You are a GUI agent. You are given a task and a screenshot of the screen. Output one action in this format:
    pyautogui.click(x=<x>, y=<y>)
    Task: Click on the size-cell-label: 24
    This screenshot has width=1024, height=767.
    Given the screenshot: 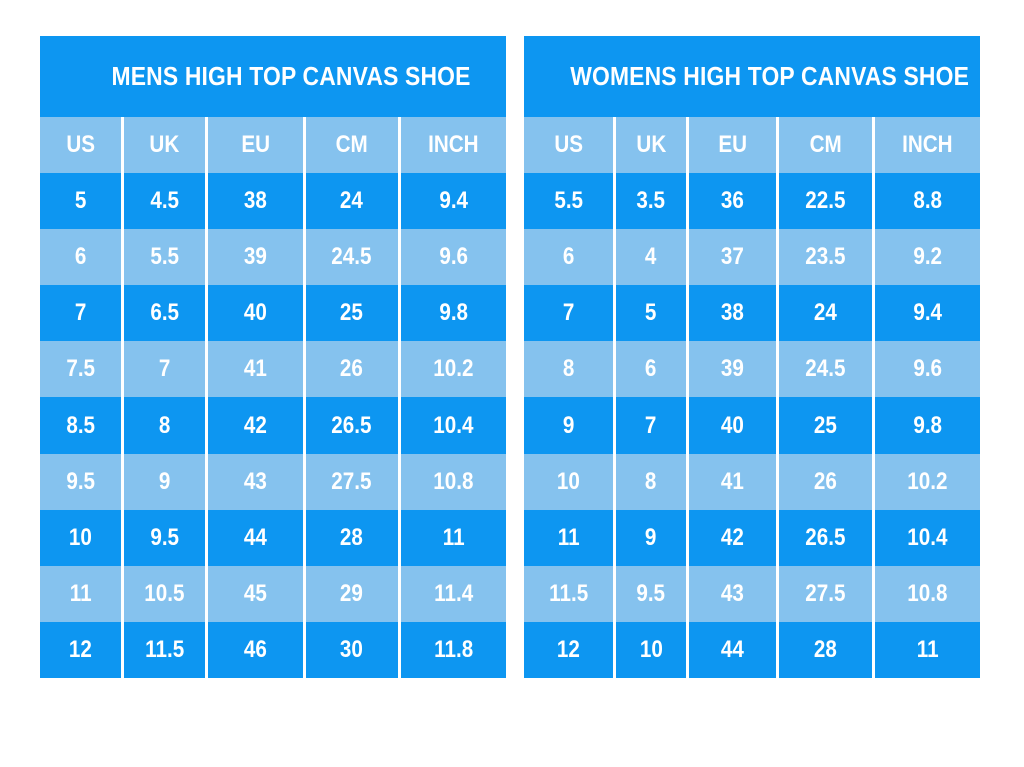 What is the action you would take?
    pyautogui.click(x=825, y=313)
    